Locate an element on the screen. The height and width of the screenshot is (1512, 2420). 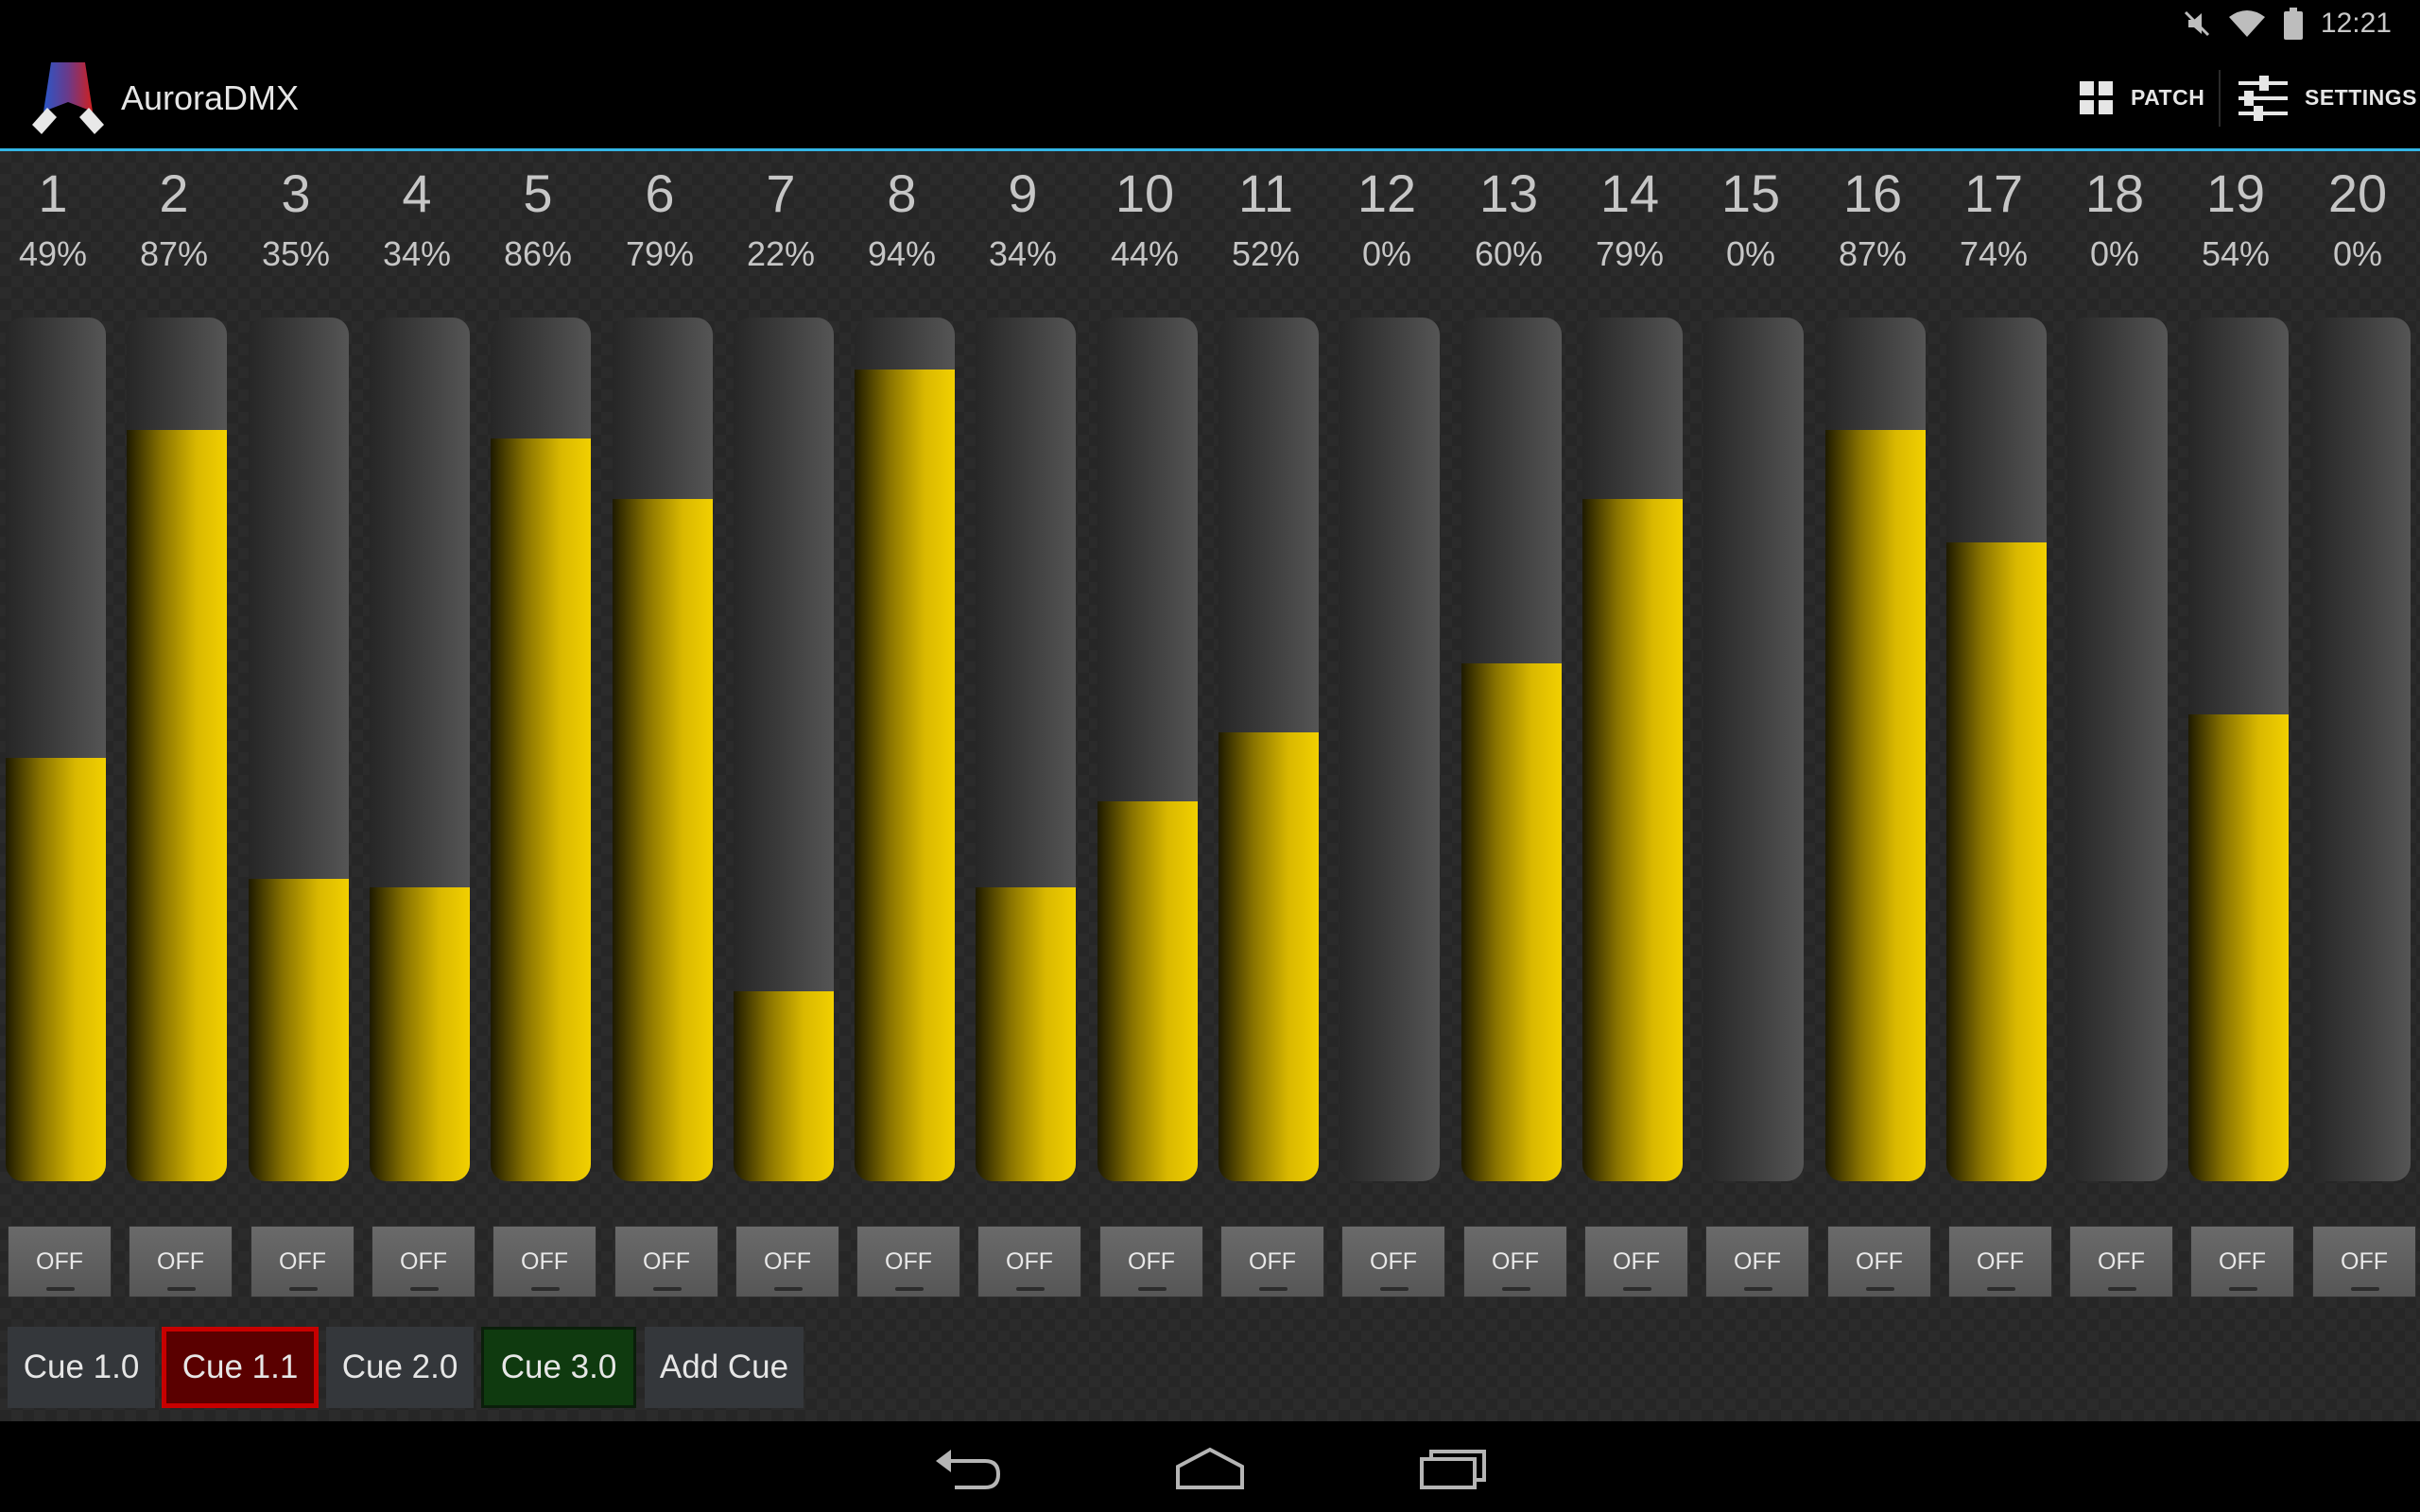
channel-strip: 13 60% OFF is located at coordinates (1511, 725).